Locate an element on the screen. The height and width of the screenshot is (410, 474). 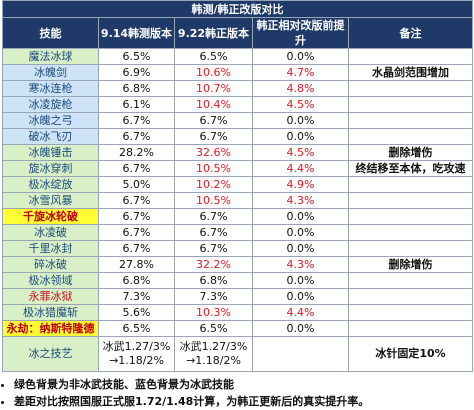
gain-value: 4.7% is located at coordinates (300, 72).